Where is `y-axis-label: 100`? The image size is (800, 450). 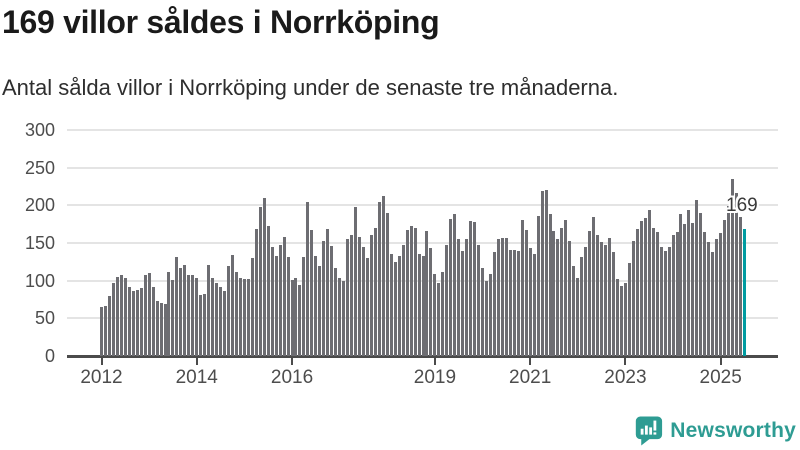 y-axis-label: 100 is located at coordinates (39, 280).